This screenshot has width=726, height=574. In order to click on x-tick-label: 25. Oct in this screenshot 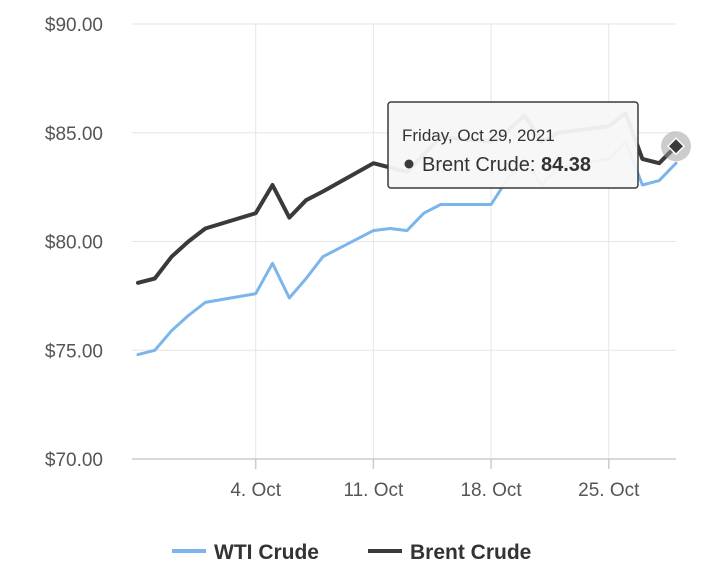, I will do `click(609, 490)`.